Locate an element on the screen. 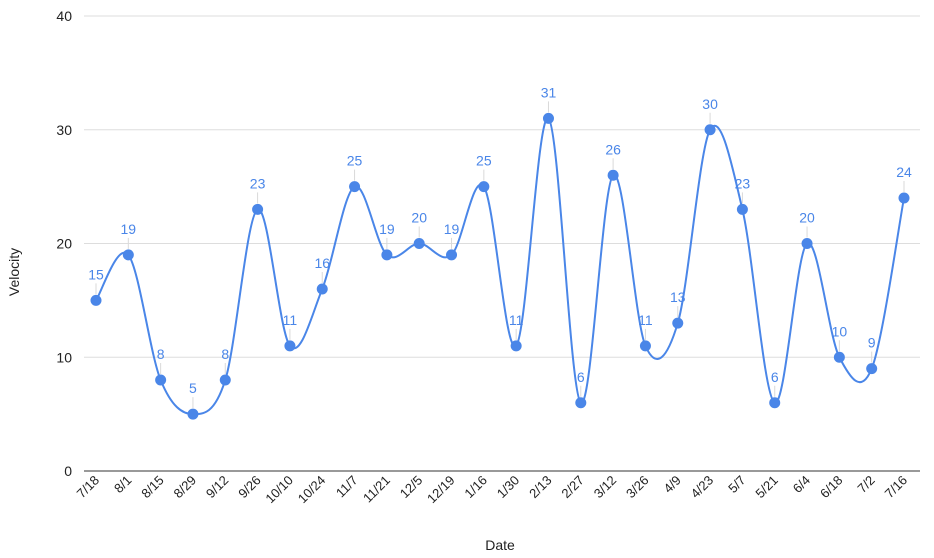 The height and width of the screenshot is (558, 934). data-label: 24 is located at coordinates (904, 172).